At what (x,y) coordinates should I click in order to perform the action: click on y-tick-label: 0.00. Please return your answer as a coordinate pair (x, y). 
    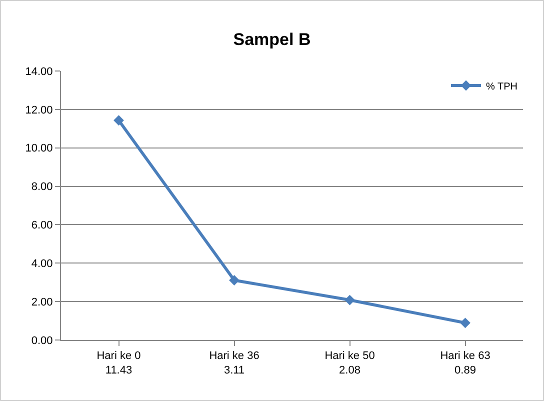
    Looking at the image, I should click on (42, 340).